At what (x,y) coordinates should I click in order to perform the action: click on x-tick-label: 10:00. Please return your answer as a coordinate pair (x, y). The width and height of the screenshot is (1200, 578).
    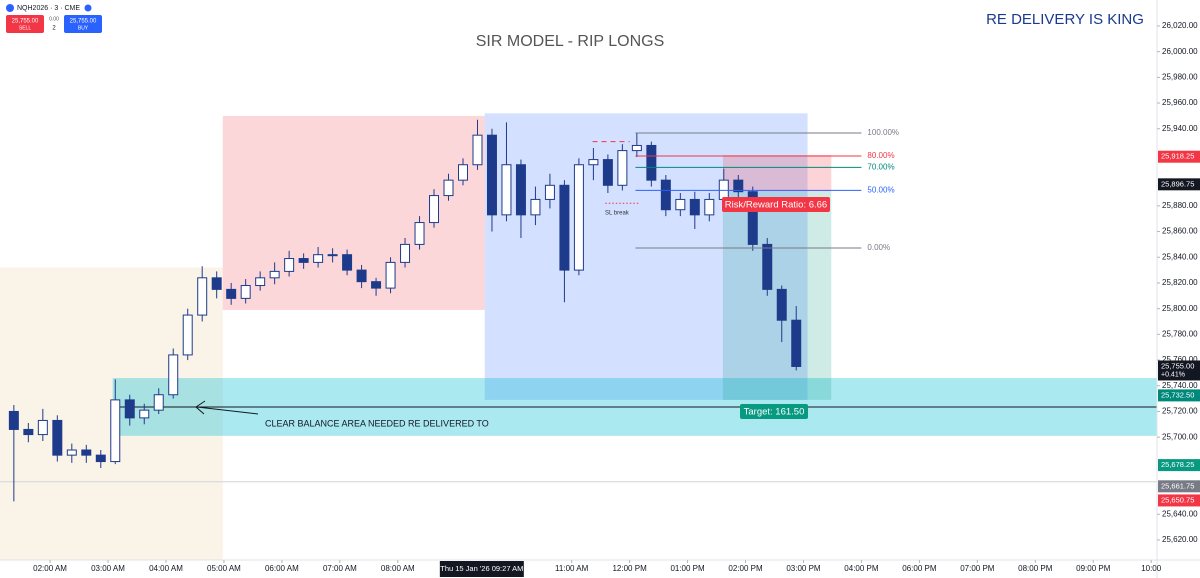
    Looking at the image, I should click on (1151, 568).